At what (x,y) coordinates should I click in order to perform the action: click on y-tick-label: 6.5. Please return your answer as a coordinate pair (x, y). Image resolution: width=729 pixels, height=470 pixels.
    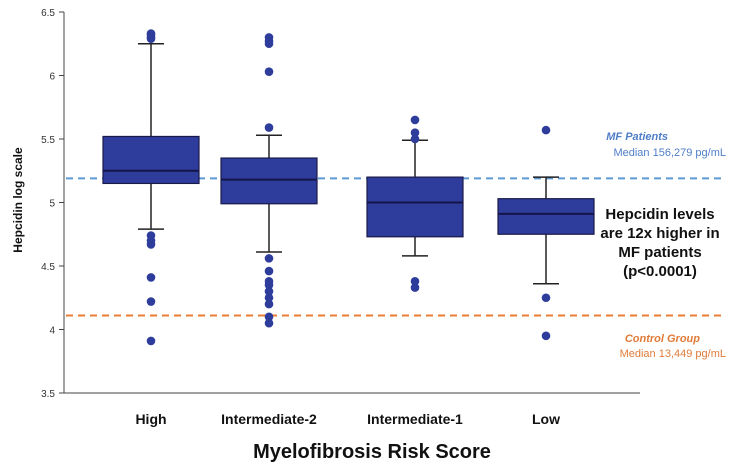
    Looking at the image, I should click on (48, 13).